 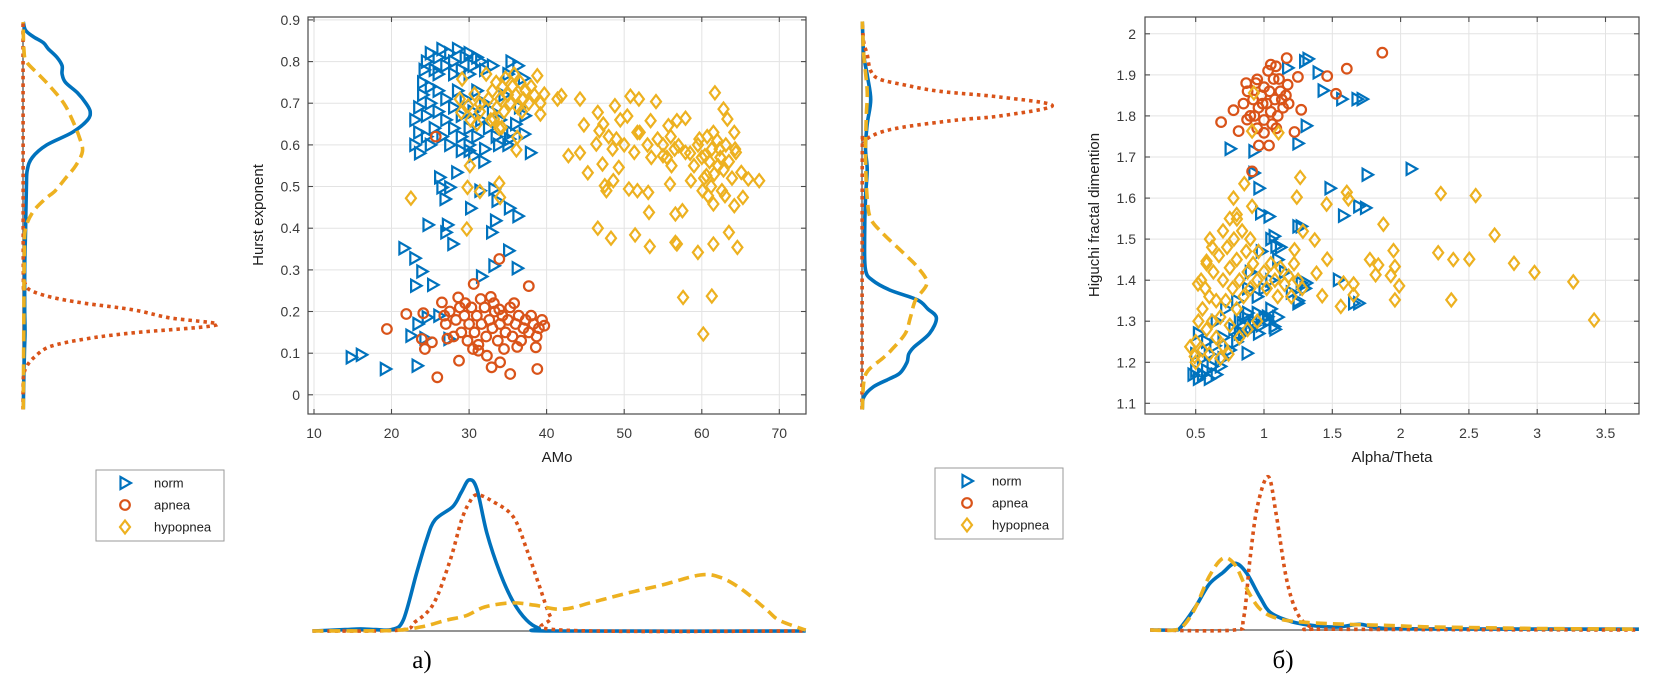 I want to click on y-tick-label: 0.3, so click(x=291, y=270).